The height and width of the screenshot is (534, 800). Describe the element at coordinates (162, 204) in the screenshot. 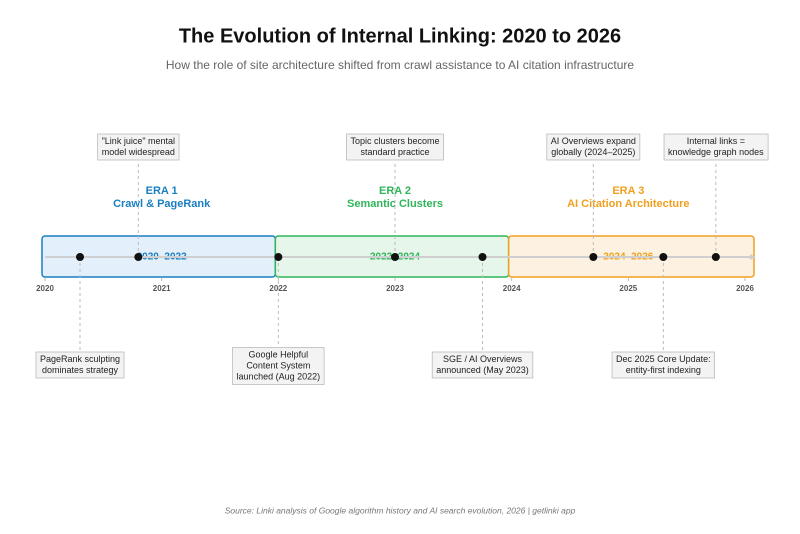

I see `era-subtitle: Crawl & PageRank` at that location.